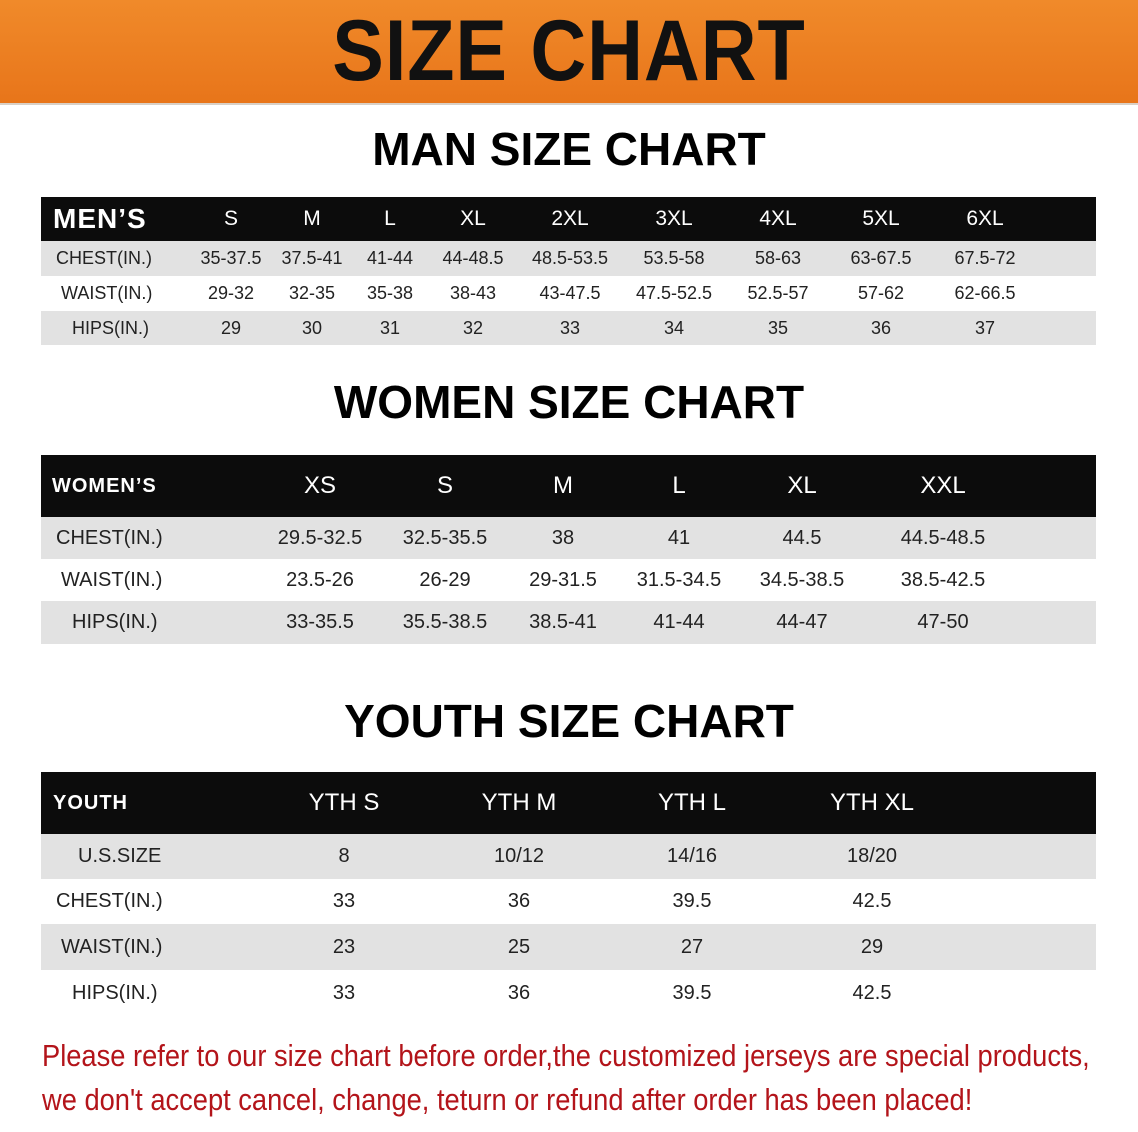 The image size is (1138, 1132). What do you see at coordinates (943, 579) in the screenshot?
I see `measurement-cell: 38.5-42.5` at bounding box center [943, 579].